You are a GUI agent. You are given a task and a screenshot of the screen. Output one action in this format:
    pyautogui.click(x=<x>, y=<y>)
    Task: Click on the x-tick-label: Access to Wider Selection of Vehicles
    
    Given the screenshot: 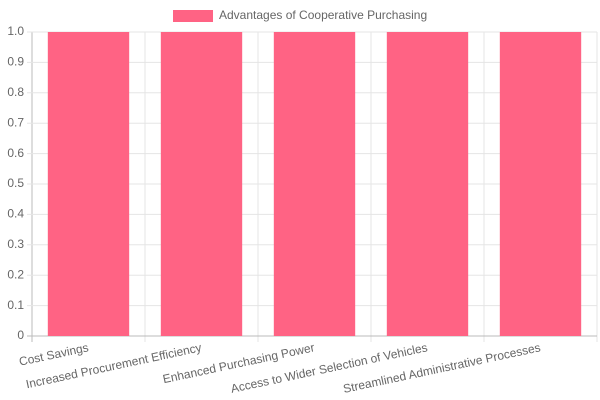 What is the action you would take?
    pyautogui.click(x=328, y=367)
    